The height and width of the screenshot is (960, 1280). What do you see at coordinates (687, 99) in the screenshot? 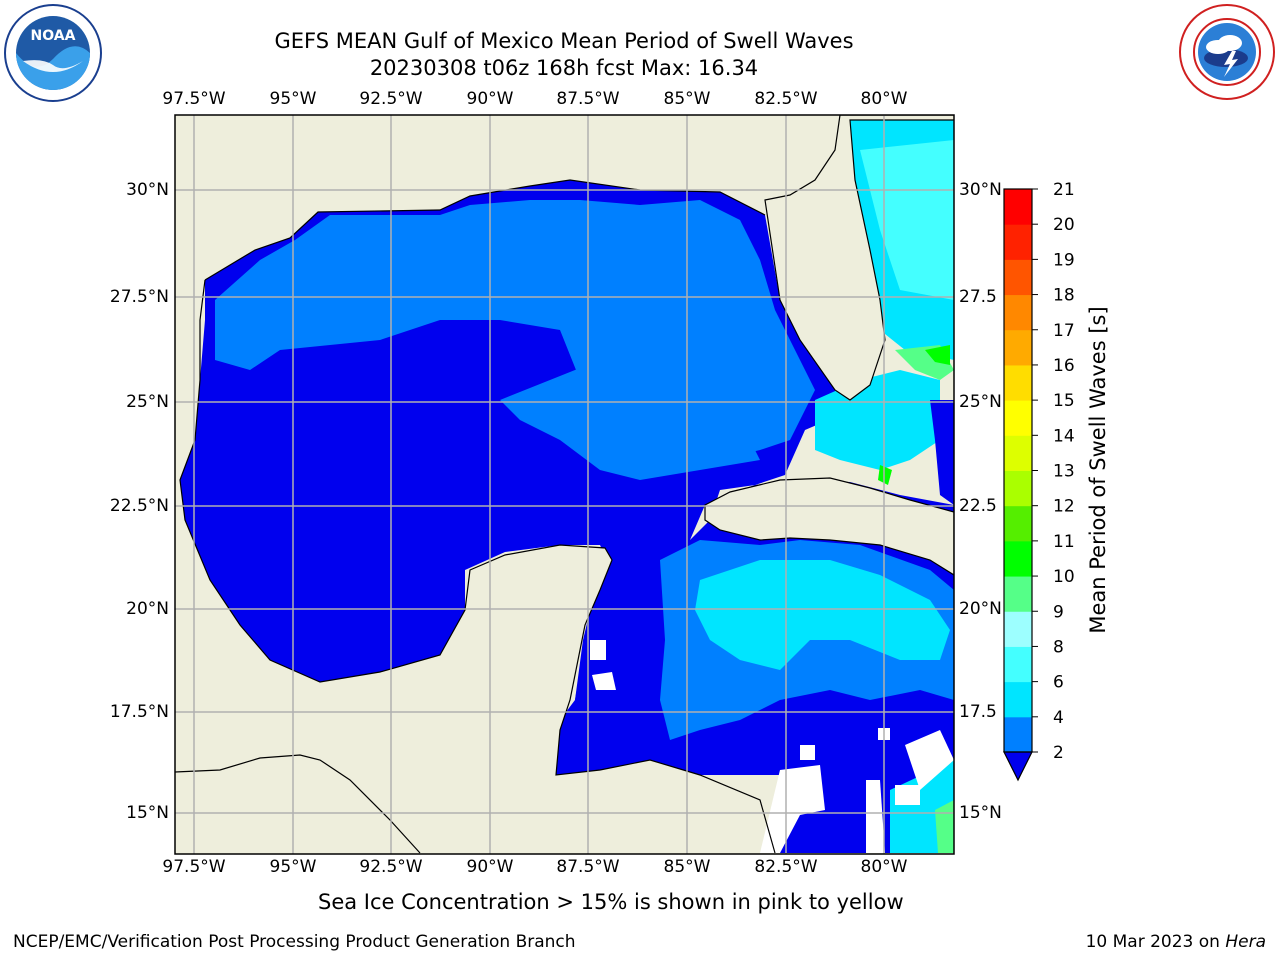
I see `lon-tick-top: 85°W` at bounding box center [687, 99].